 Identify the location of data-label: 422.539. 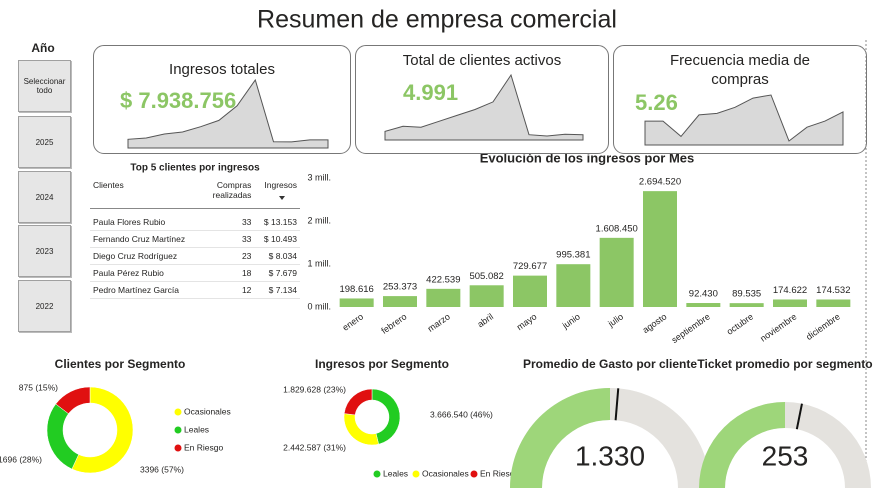
(443, 279).